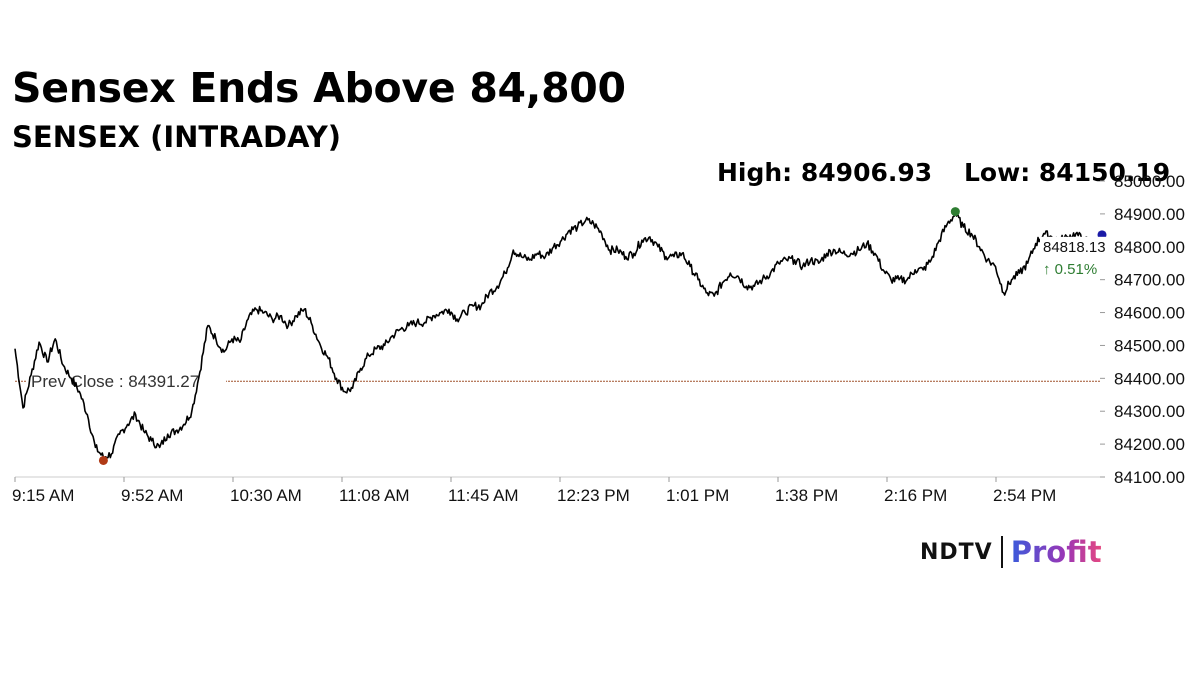 This screenshot has height=675, width=1200. Describe the element at coordinates (152, 495) in the screenshot. I see `x-tick-label: 9:52 AM` at that location.